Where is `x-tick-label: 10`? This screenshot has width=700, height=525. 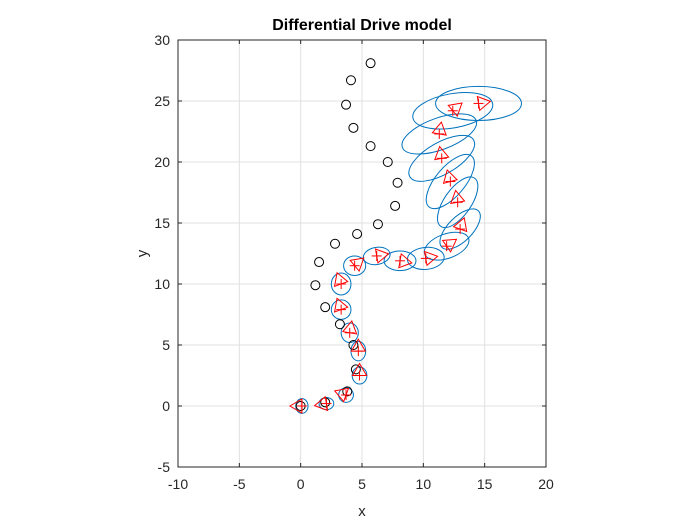 x-tick-label: 10 is located at coordinates (424, 484).